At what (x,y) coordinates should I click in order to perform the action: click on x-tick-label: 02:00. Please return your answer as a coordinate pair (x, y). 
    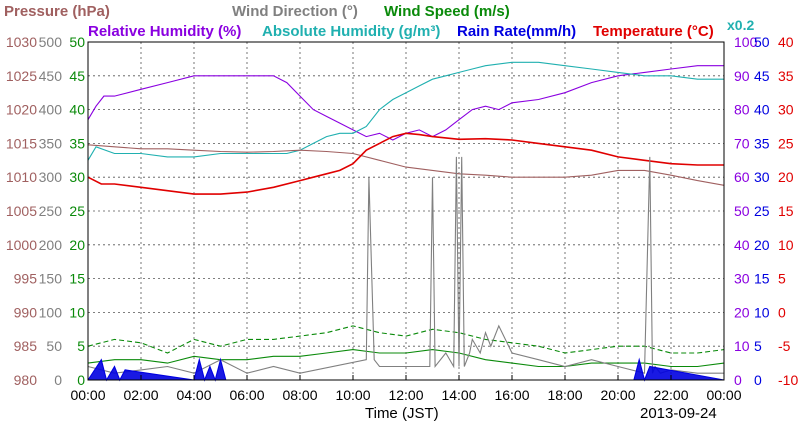
    Looking at the image, I should click on (140, 395).